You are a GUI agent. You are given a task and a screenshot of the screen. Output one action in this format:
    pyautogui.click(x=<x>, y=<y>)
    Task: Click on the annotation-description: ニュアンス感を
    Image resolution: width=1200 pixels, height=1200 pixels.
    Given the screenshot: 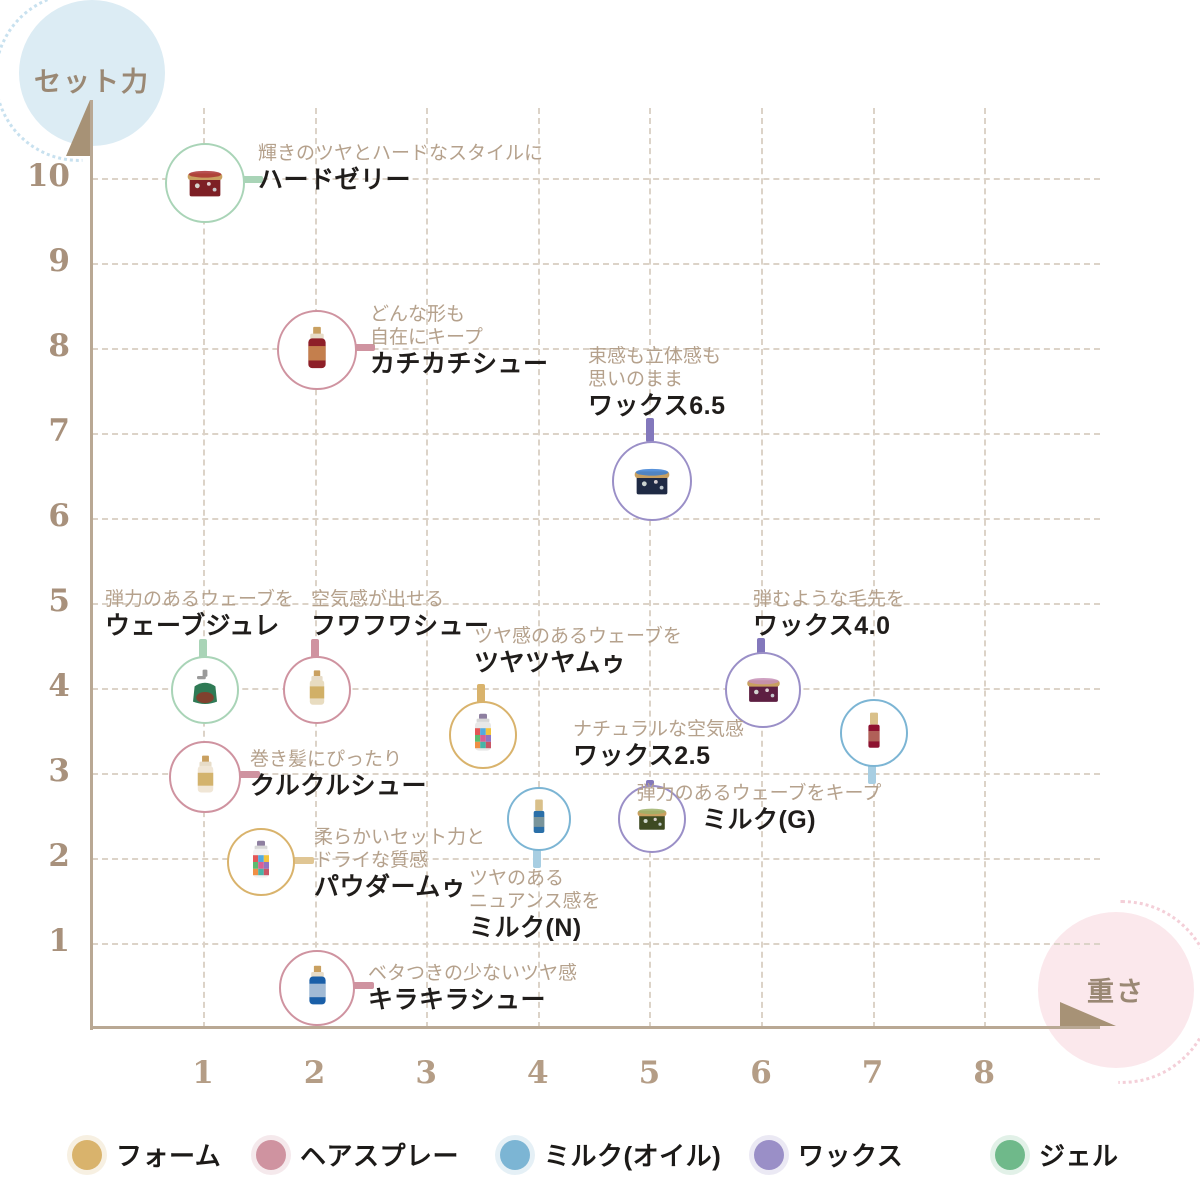 What is the action you would take?
    pyautogui.click(x=535, y=902)
    